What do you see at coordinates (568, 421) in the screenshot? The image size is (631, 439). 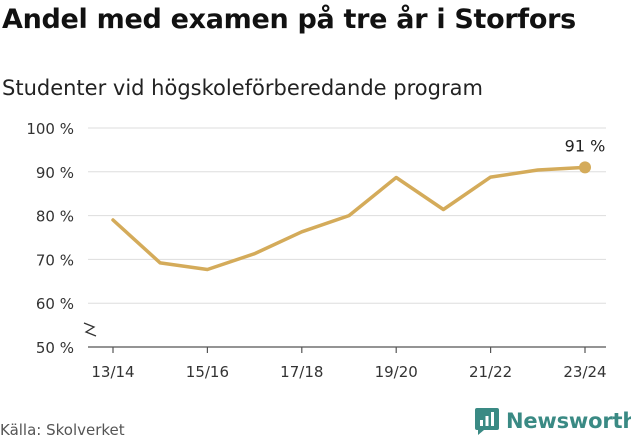 I see `brand-name: Newsworthy` at bounding box center [568, 421].